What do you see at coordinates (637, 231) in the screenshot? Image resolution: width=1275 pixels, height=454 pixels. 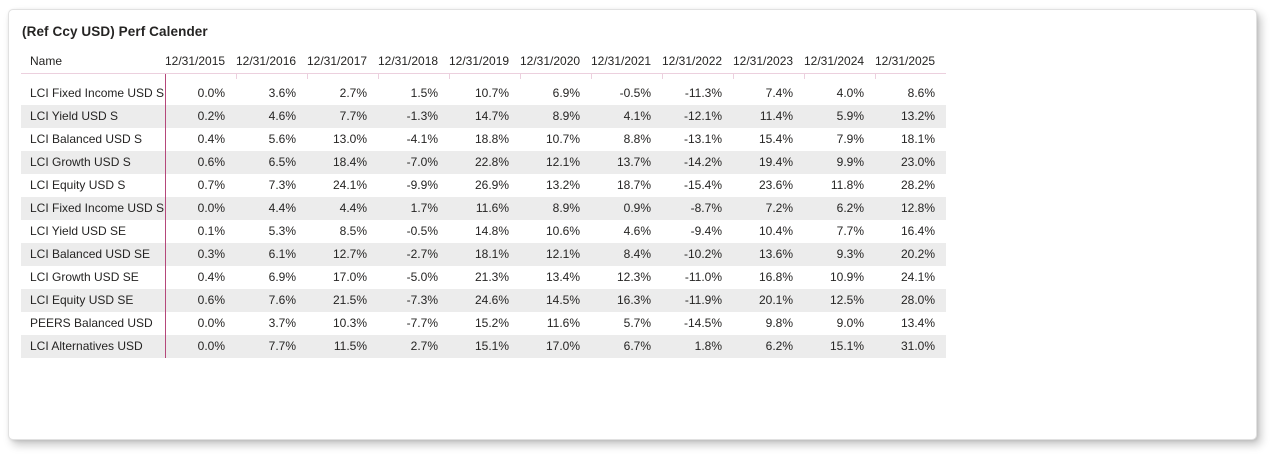 I see `value-cell: 4.6%` at bounding box center [637, 231].